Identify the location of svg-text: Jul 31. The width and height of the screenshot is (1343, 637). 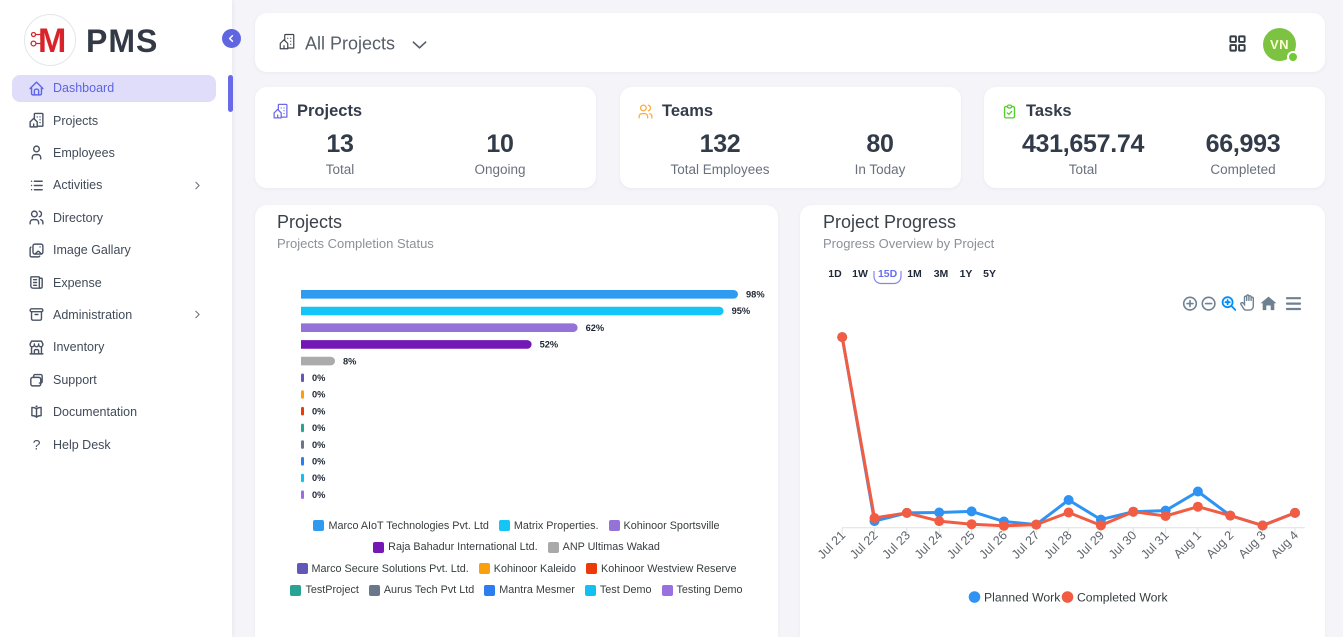
(1155, 545).